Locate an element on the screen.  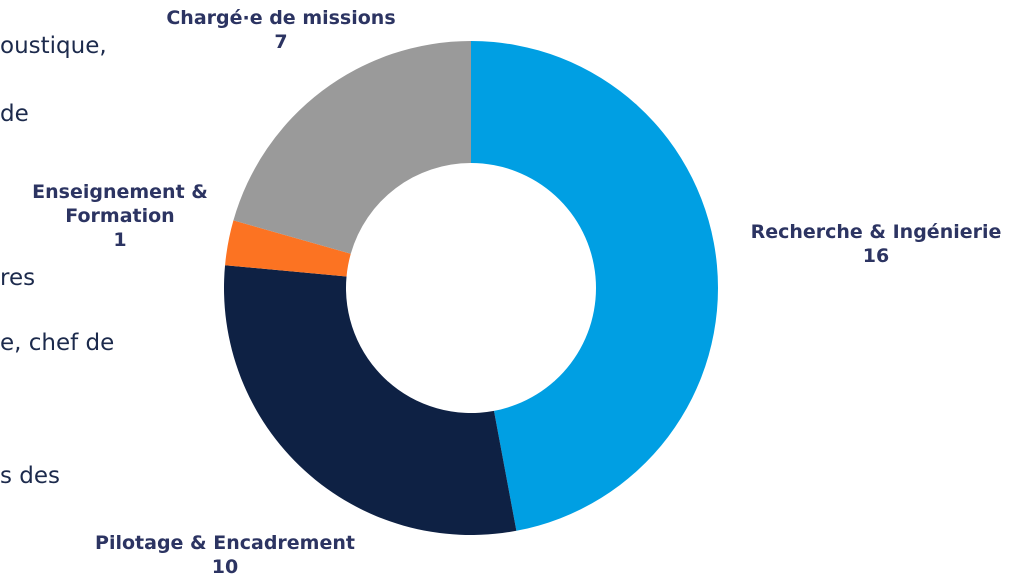
value-label: 1 is located at coordinates (120, 240).